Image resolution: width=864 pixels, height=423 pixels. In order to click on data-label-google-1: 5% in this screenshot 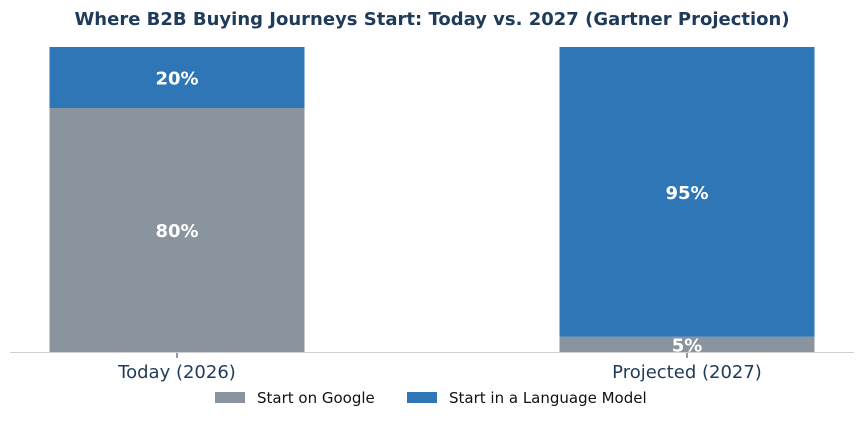, I will do `click(687, 345)`.